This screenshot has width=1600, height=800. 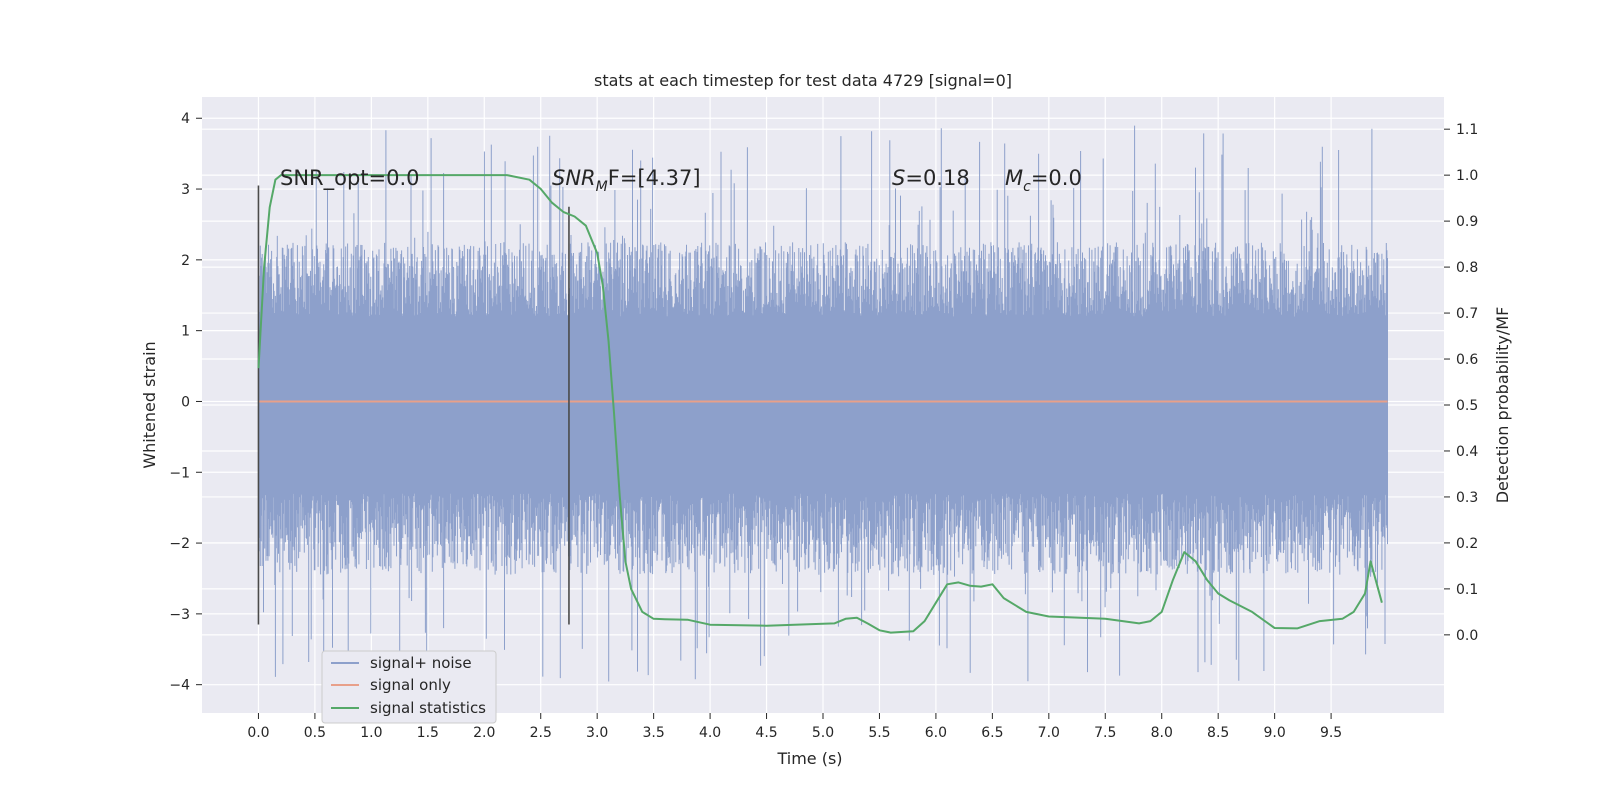 I want to click on y2-tick-label: 1.1, so click(x=1467, y=130).